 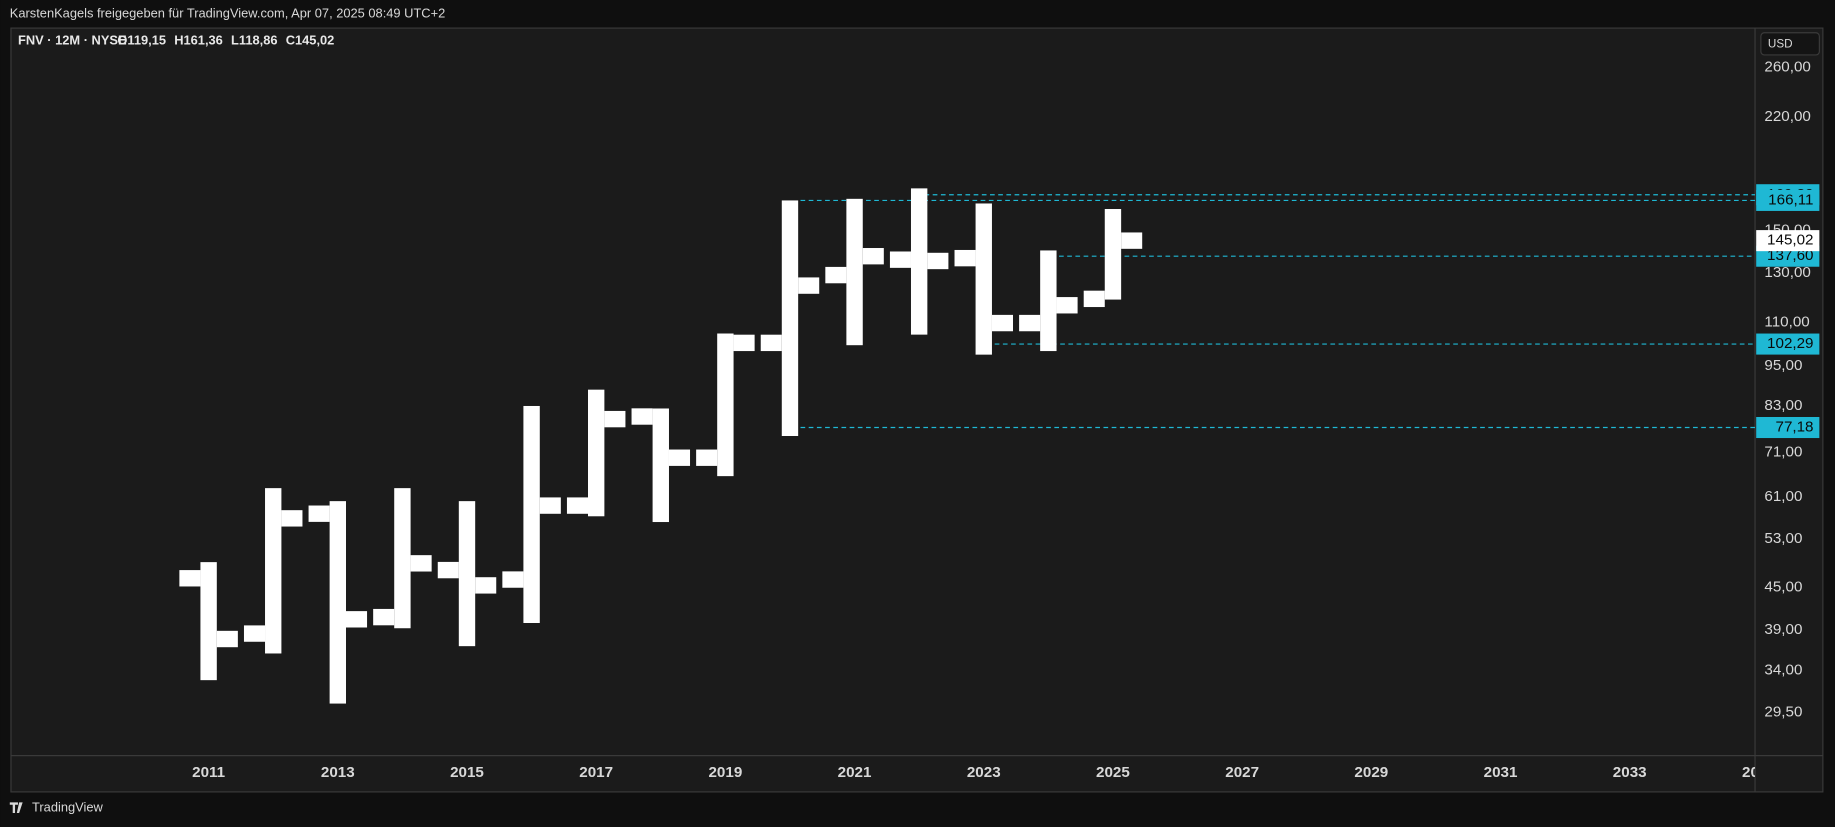 What do you see at coordinates (1630, 772) in the screenshot?
I see `x-tick-label: 2033` at bounding box center [1630, 772].